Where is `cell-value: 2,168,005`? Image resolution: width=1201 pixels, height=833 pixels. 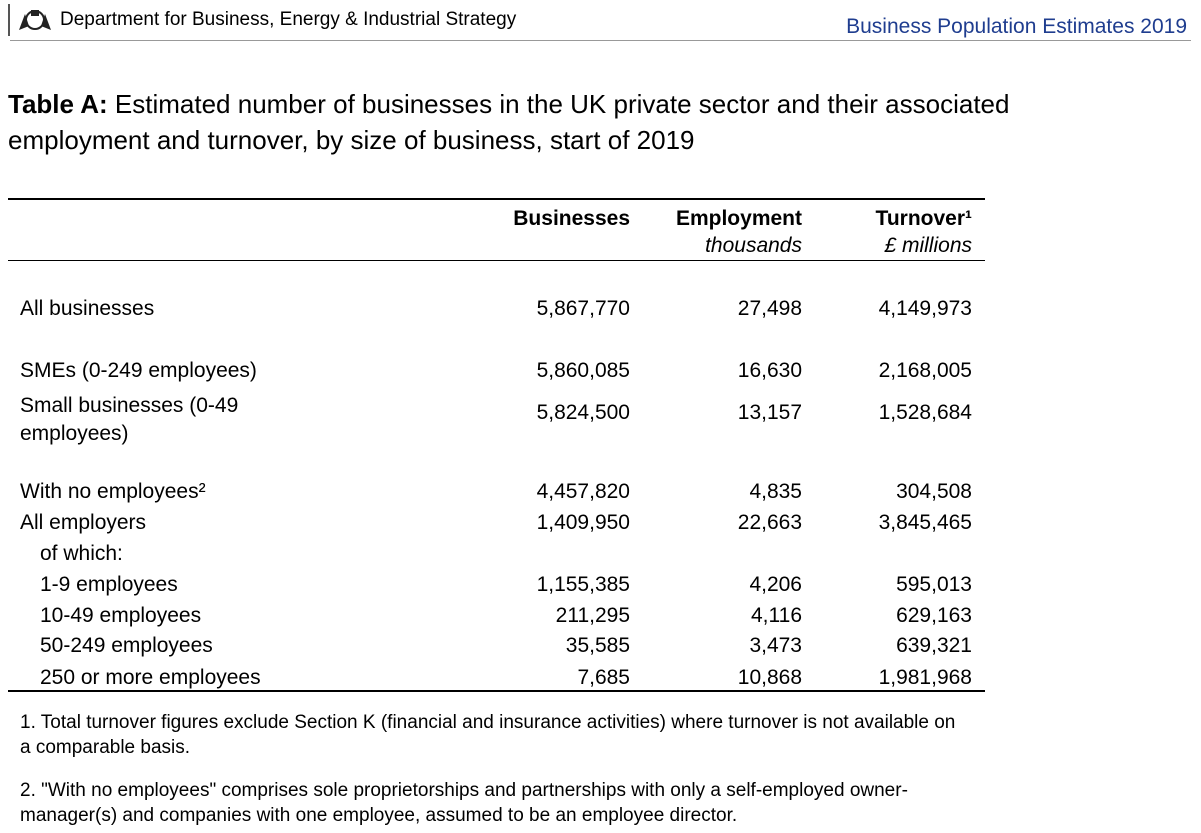
cell-value: 2,168,005 is located at coordinates (925, 370).